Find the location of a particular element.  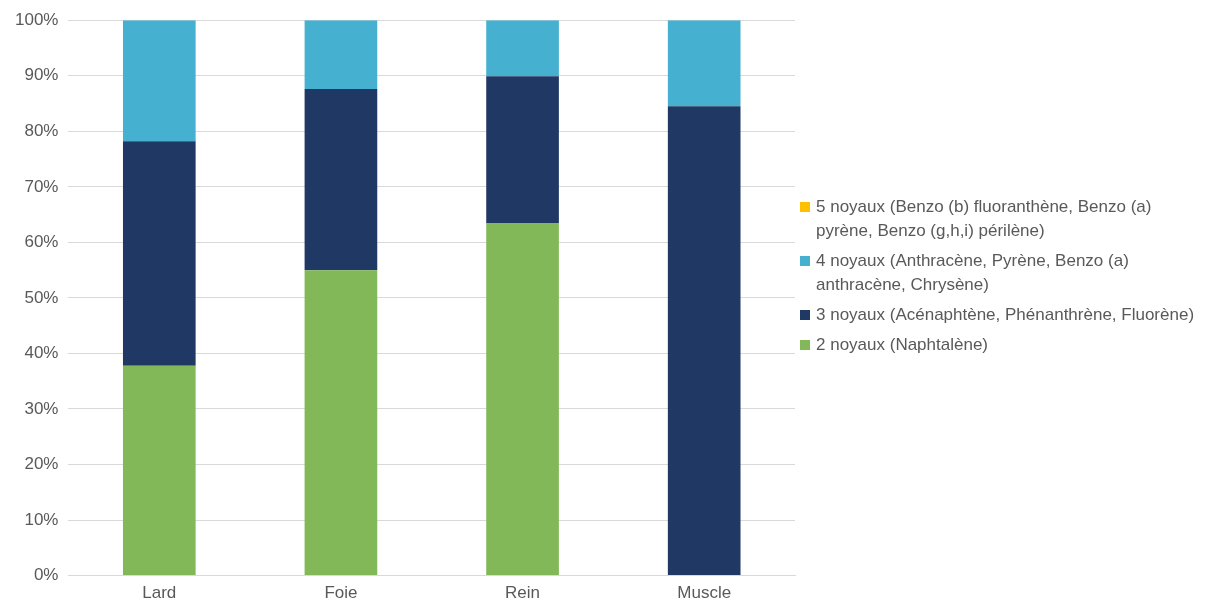

y-tick-label: 60% is located at coordinates (41, 242).